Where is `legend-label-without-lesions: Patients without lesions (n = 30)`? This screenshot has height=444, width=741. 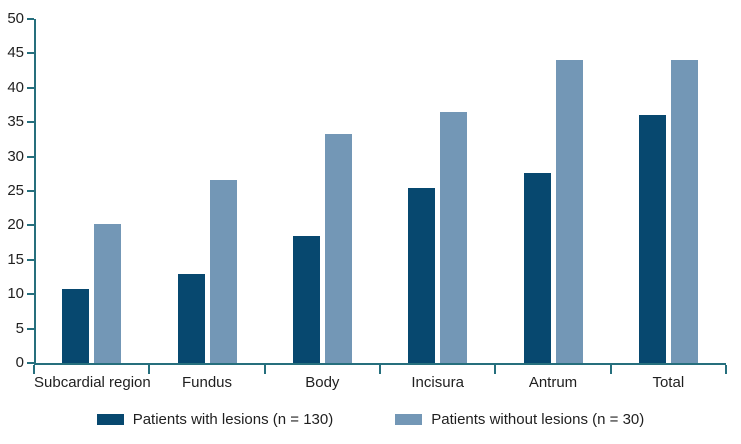
legend-label-without-lesions: Patients without lesions (n = 30) is located at coordinates (538, 419).